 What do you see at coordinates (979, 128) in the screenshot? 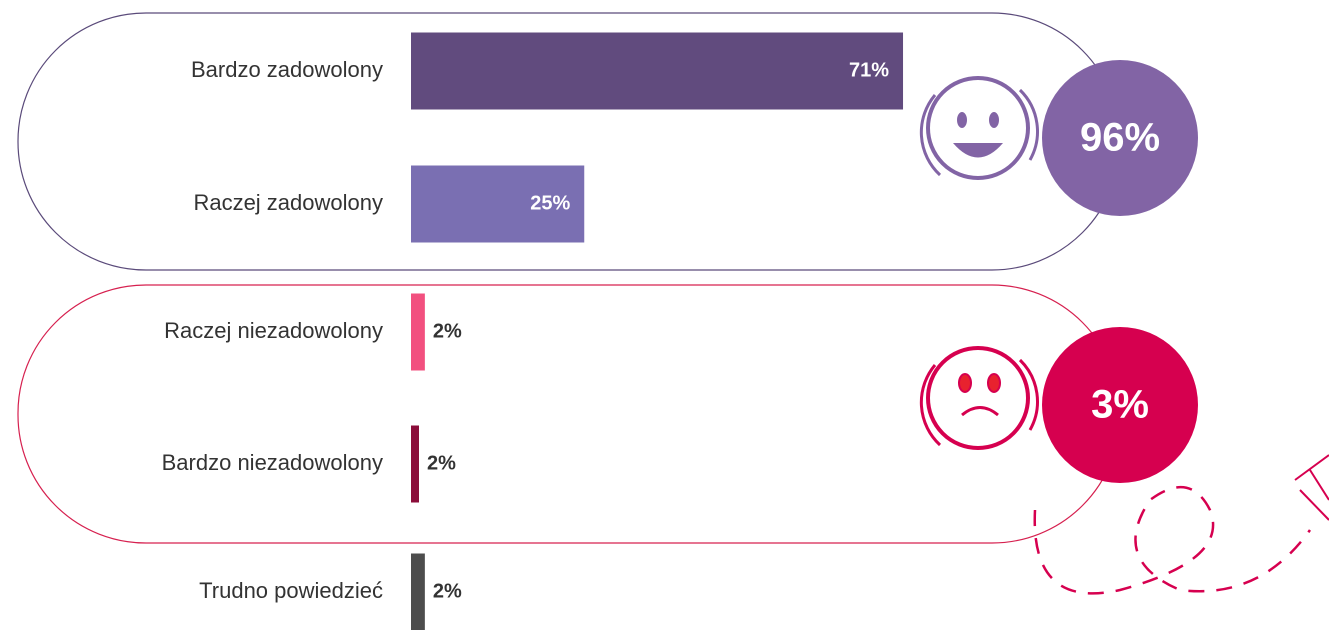
I see `smiley-icon` at bounding box center [979, 128].